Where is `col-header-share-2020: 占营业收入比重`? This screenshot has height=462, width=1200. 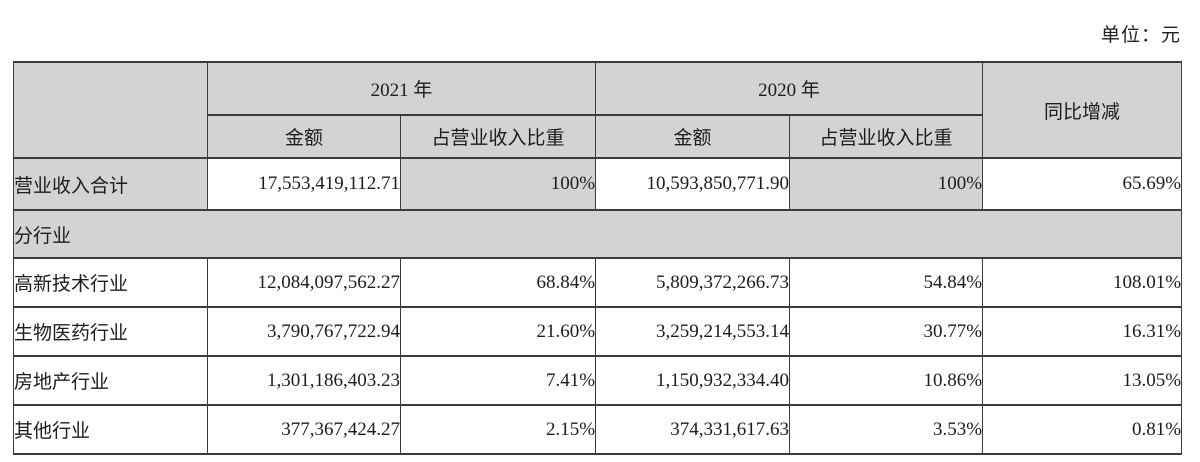
col-header-share-2020: 占营业收入比重 is located at coordinates (886, 136).